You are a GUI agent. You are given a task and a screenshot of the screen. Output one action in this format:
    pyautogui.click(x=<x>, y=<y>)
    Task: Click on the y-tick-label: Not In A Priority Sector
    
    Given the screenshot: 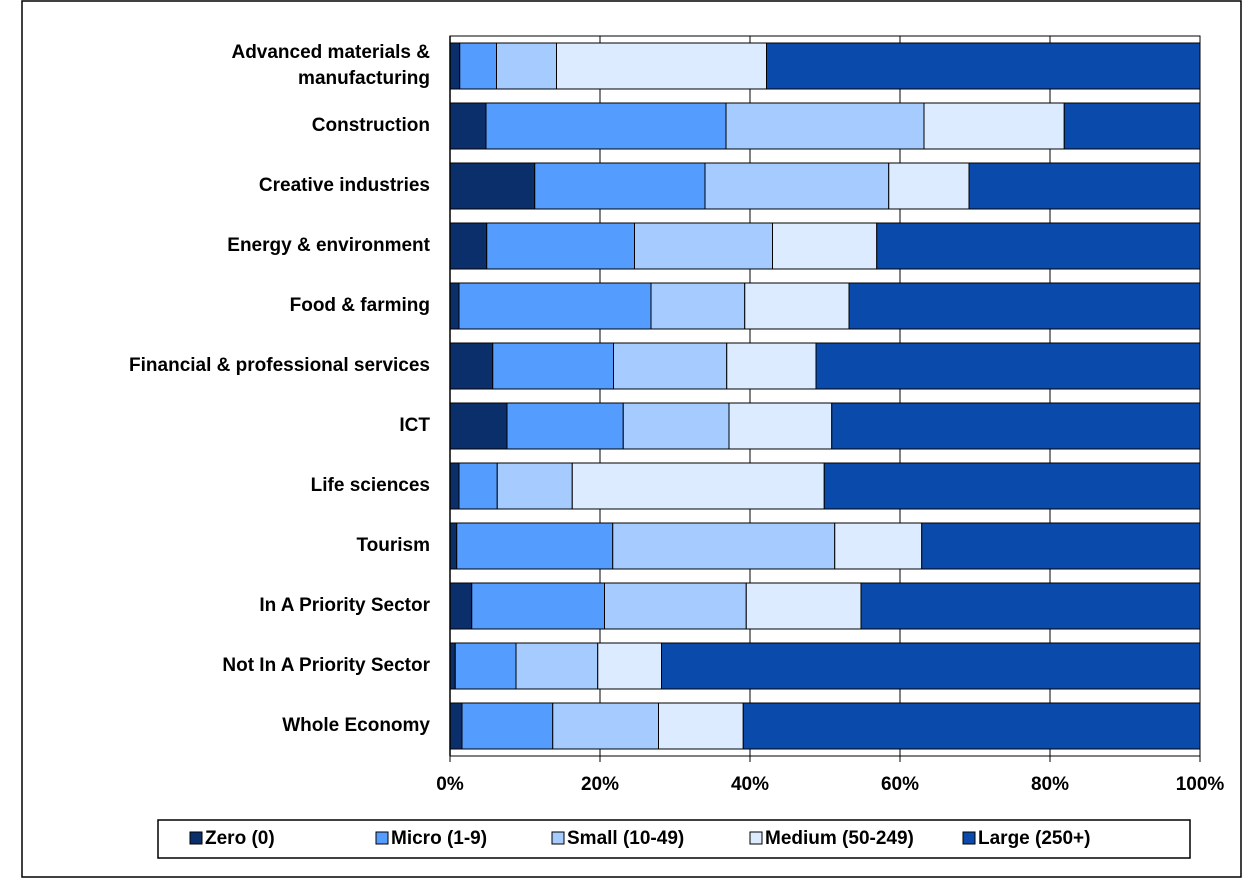 What is the action you would take?
    pyautogui.click(x=326, y=665)
    